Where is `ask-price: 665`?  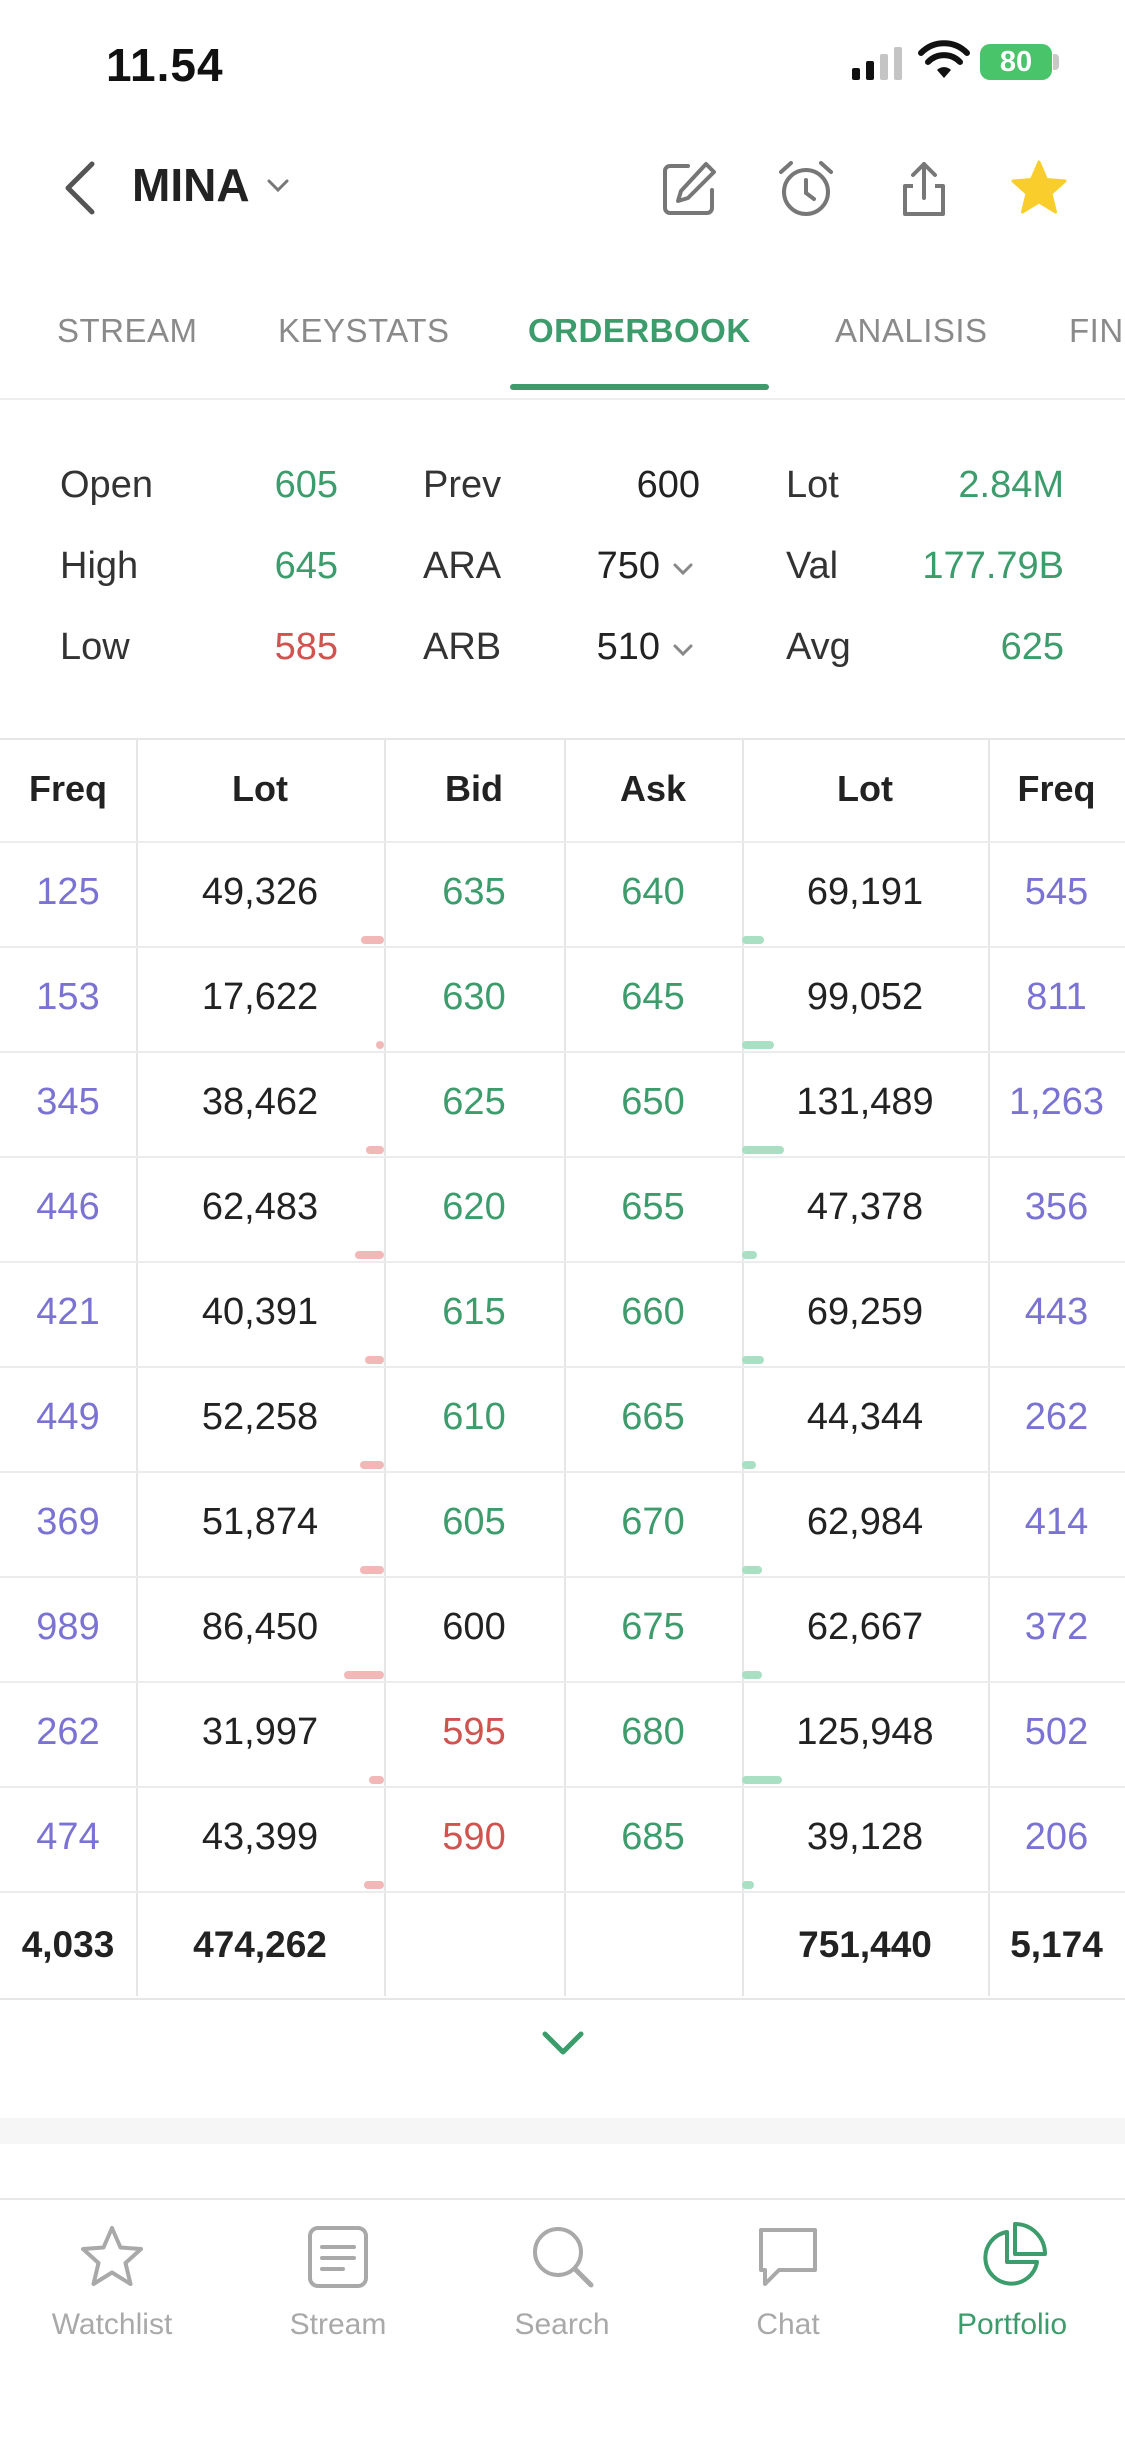 ask-price: 665 is located at coordinates (653, 1417).